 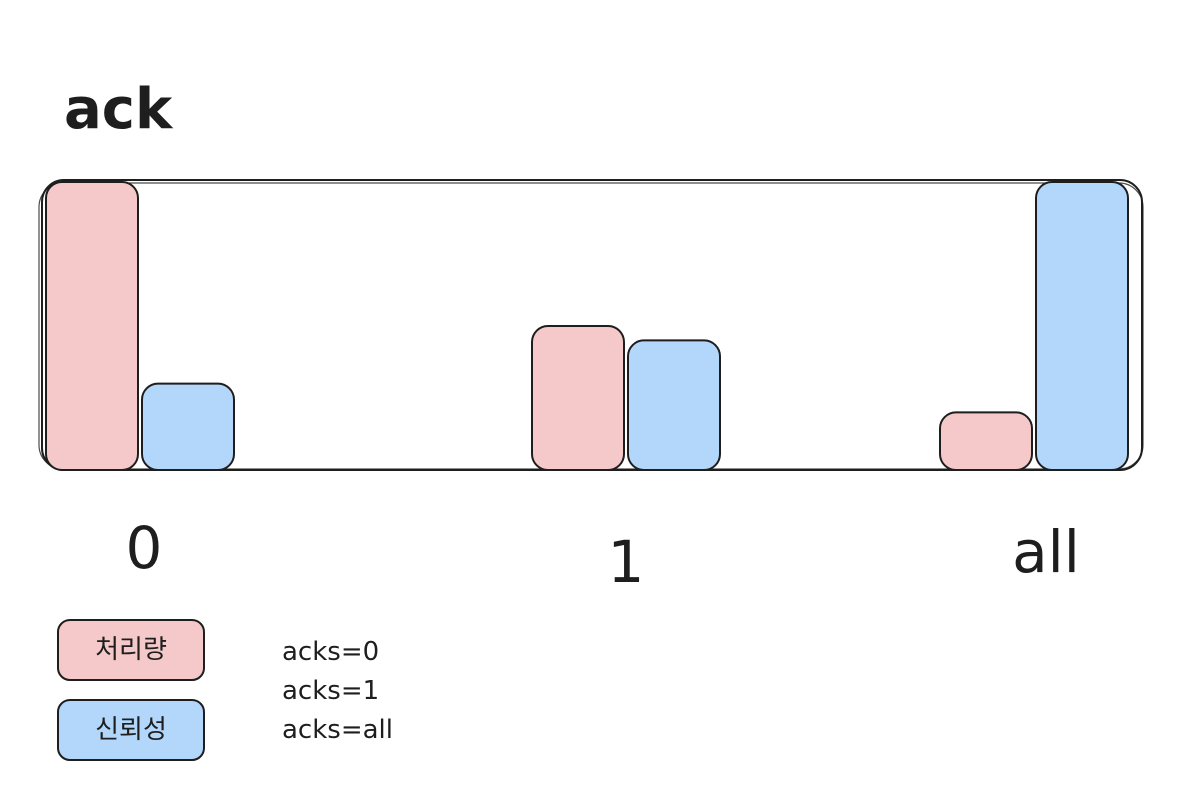 What do you see at coordinates (119, 109) in the screenshot?
I see `chart-title: ack` at bounding box center [119, 109].